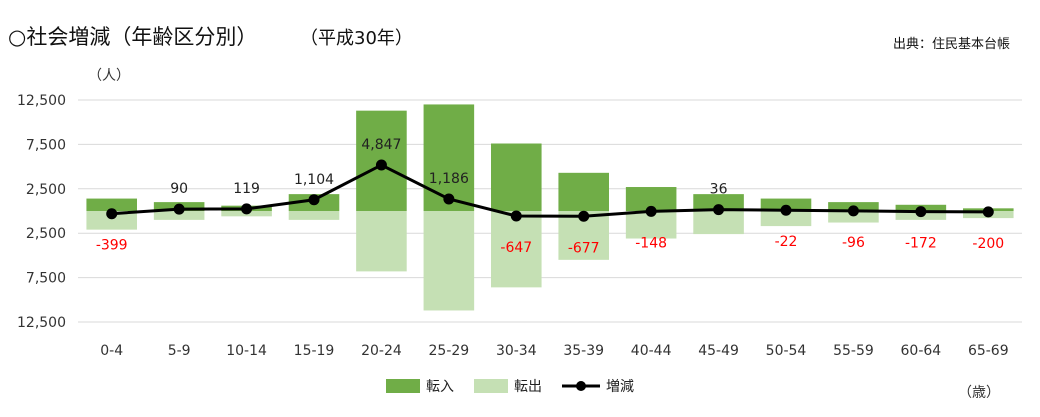  What do you see at coordinates (179, 351) in the screenshot?
I see `x-tick-label: 5-9` at bounding box center [179, 351].